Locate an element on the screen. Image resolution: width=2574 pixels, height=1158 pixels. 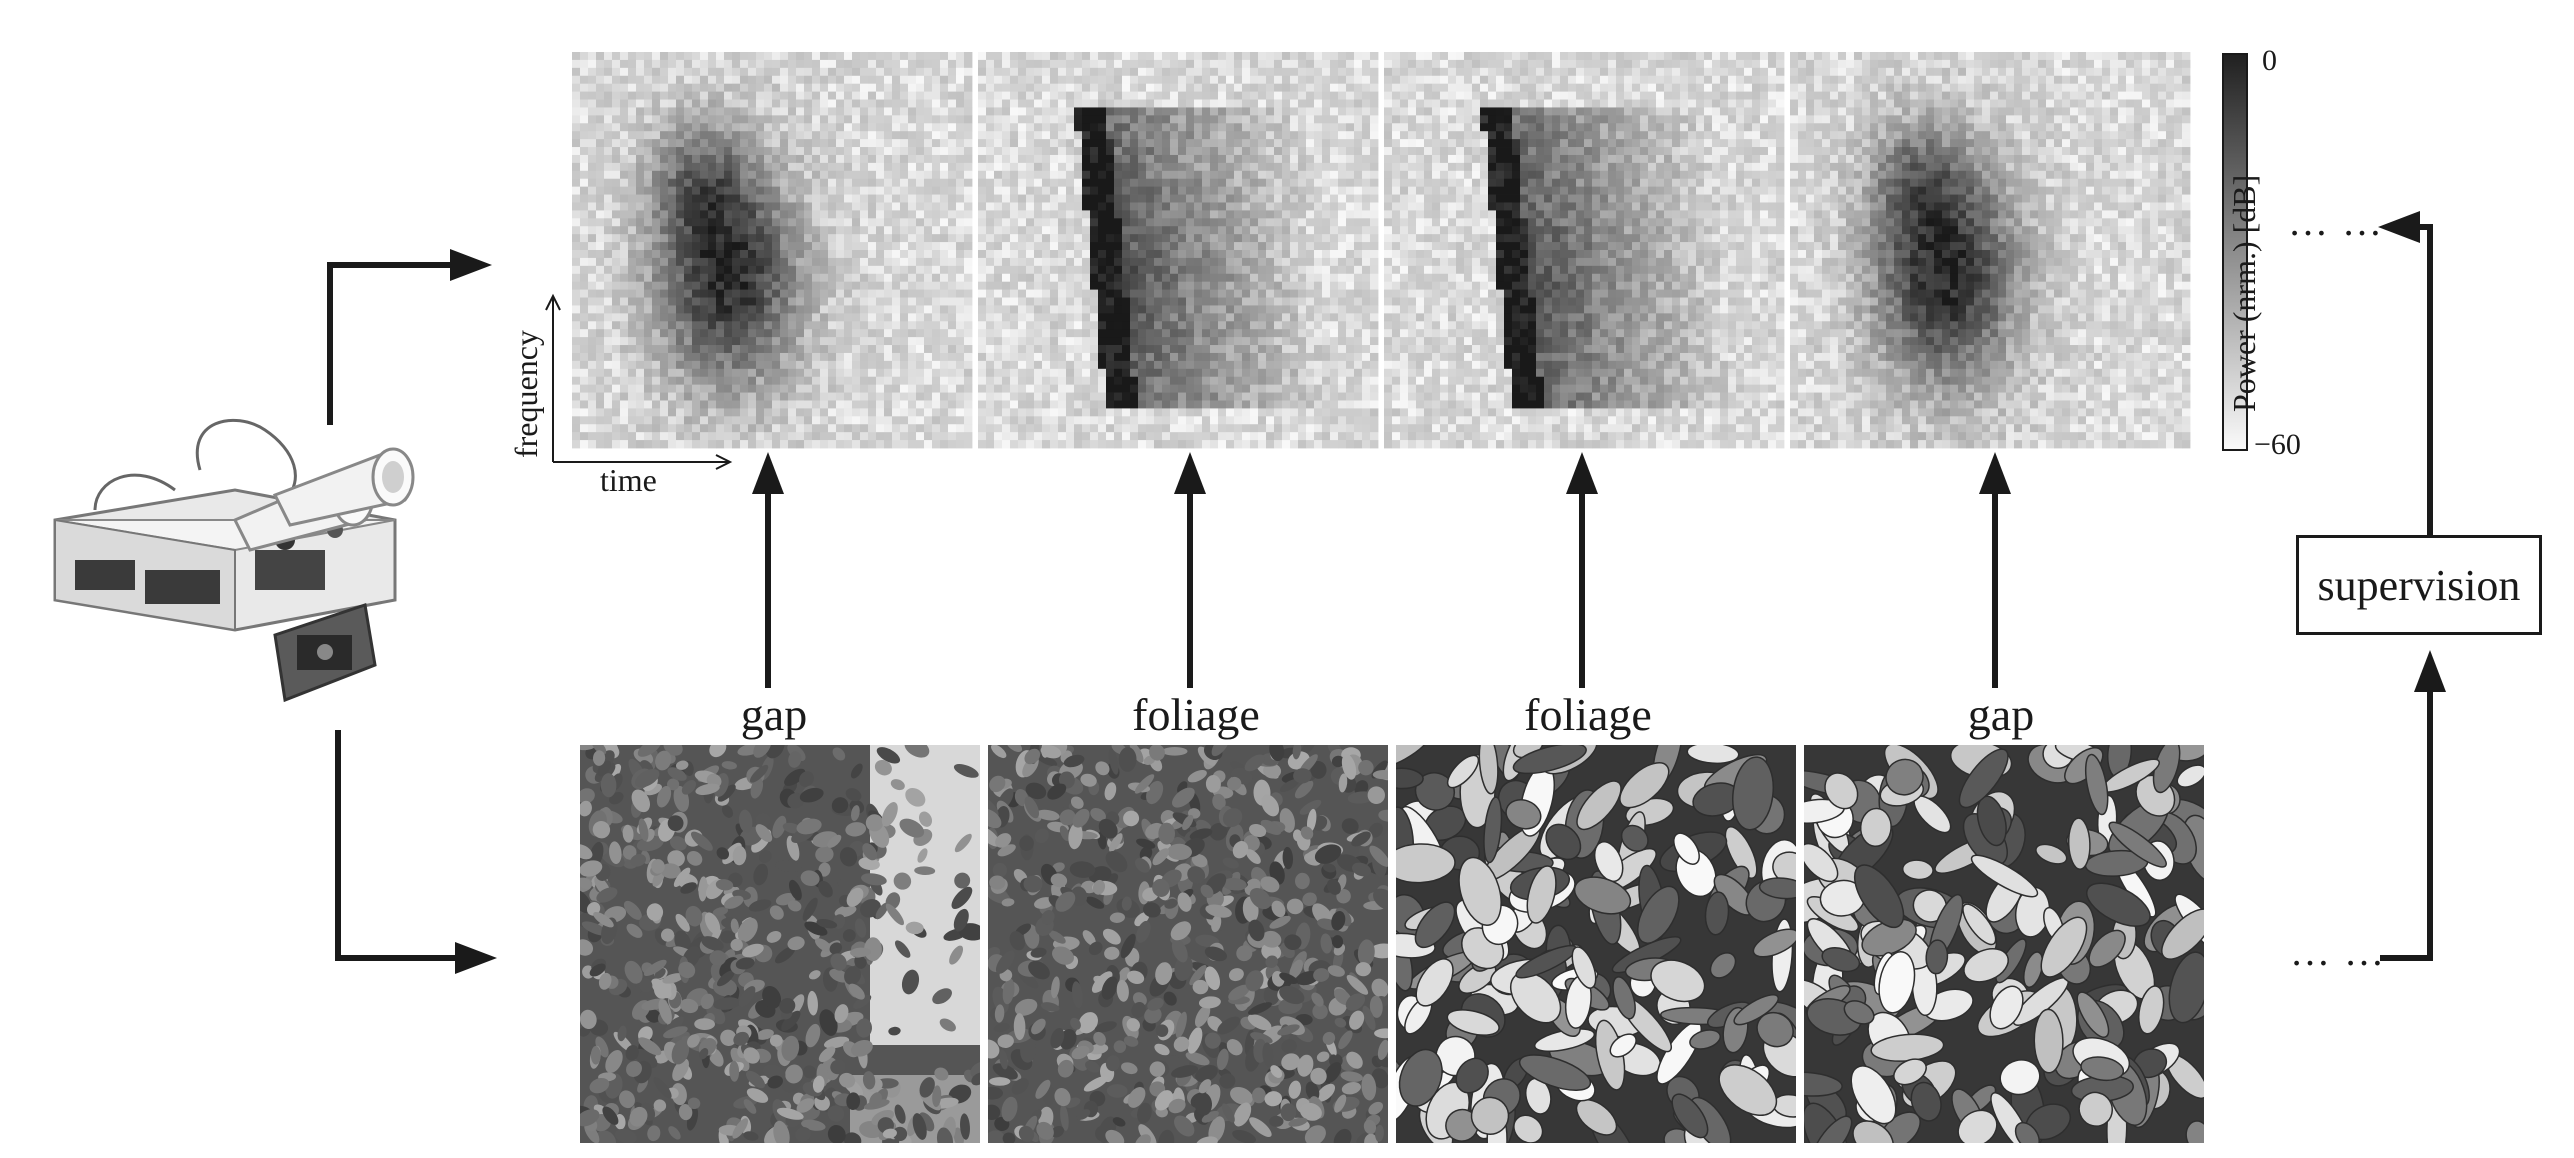
colorbar-max-label: 0 is located at coordinates (2269, 60).